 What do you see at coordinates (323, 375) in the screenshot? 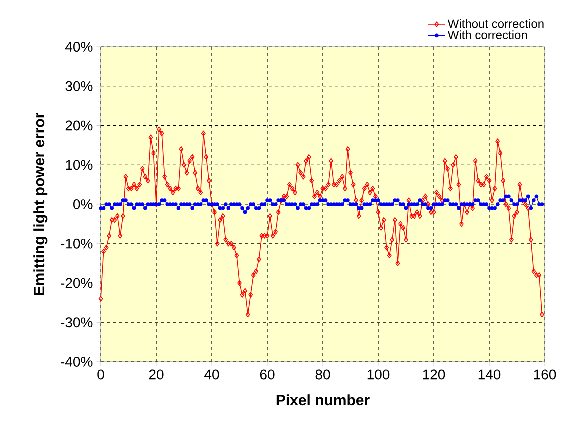
I see `x-tick-label: 80` at bounding box center [323, 375].